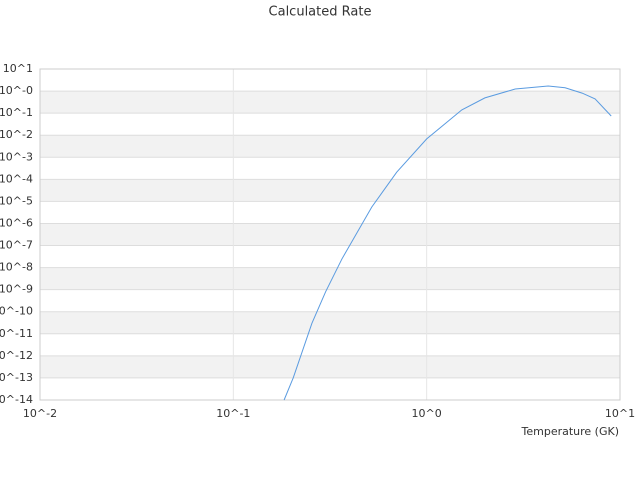 This screenshot has width=640, height=480. What do you see at coordinates (40, 413) in the screenshot?
I see `x-tick-label: 10^-2` at bounding box center [40, 413].